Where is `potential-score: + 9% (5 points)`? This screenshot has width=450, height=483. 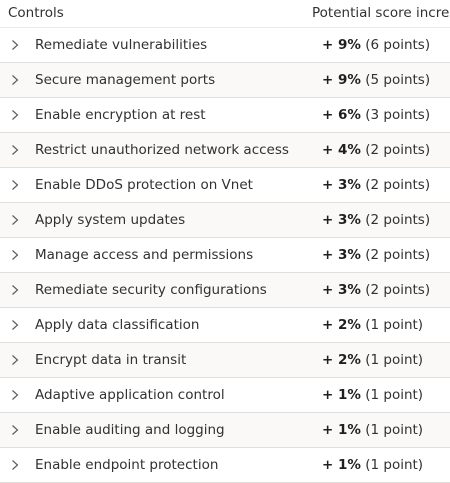 potential-score: + 9% (5 points) is located at coordinates (376, 80).